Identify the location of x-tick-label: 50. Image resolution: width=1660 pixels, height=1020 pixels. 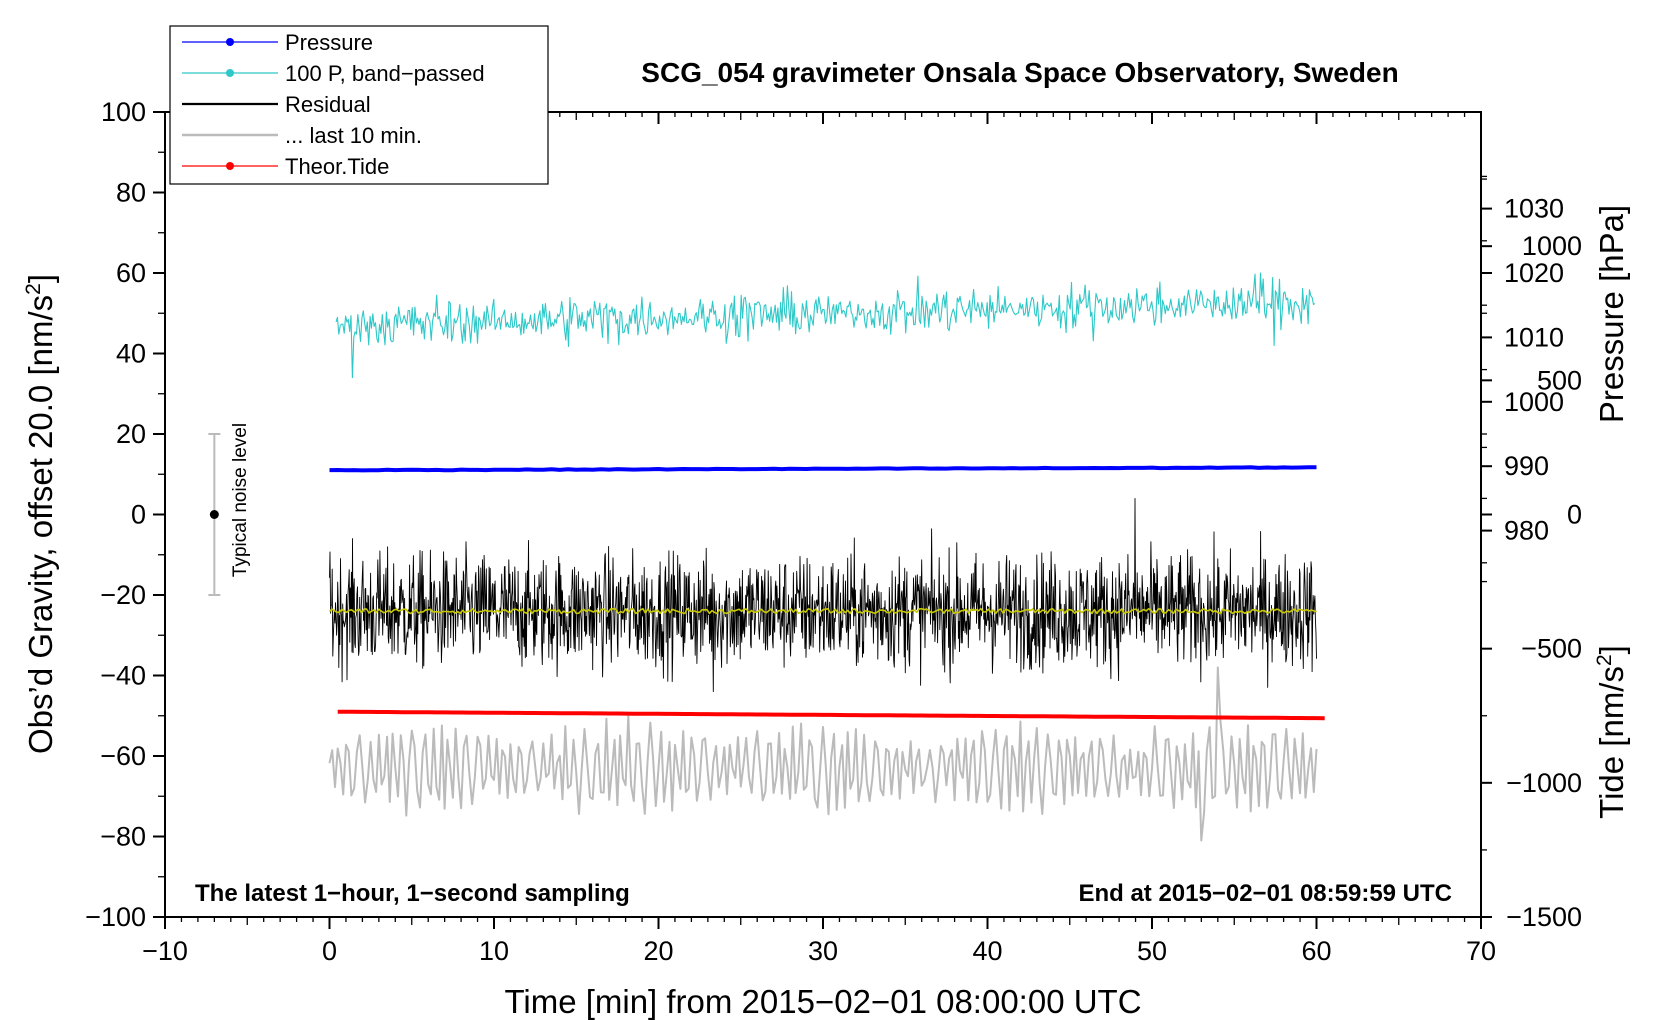
(1152, 951).